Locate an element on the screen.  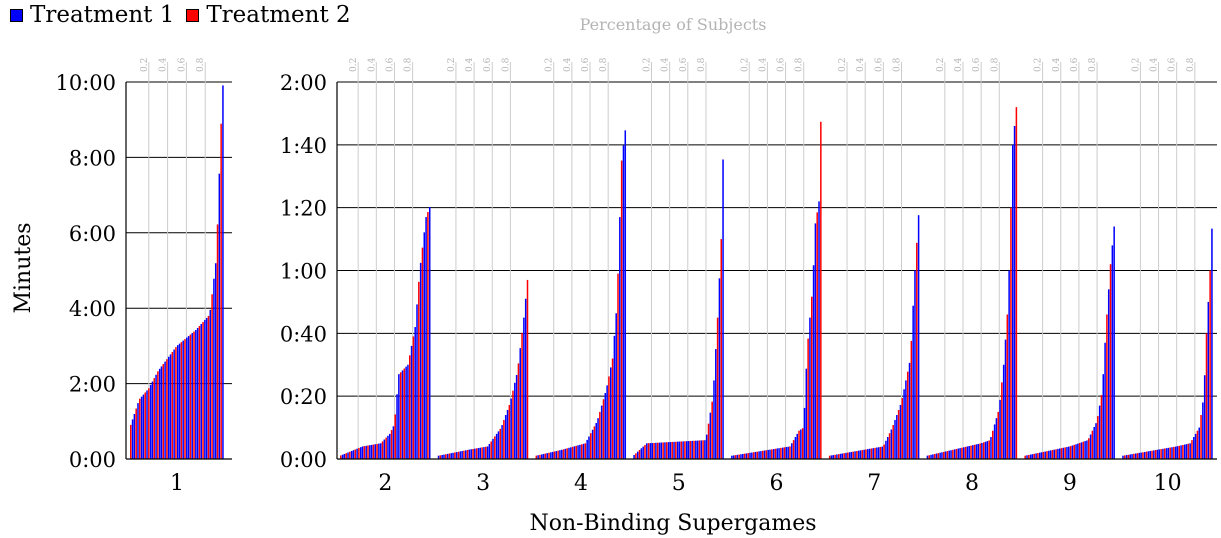
y-tick-label: 0:40 is located at coordinates (303, 334).